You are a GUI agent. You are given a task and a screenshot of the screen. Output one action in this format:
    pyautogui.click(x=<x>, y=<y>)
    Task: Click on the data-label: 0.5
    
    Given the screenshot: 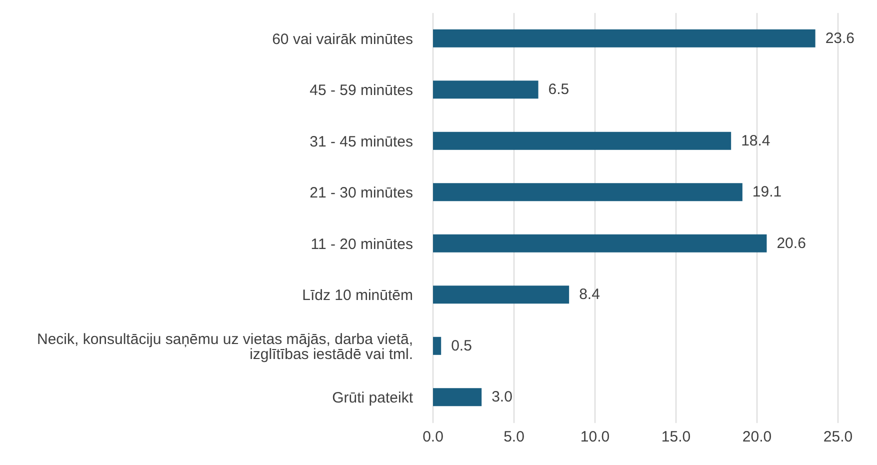 What is the action you would take?
    pyautogui.click(x=461, y=345)
    